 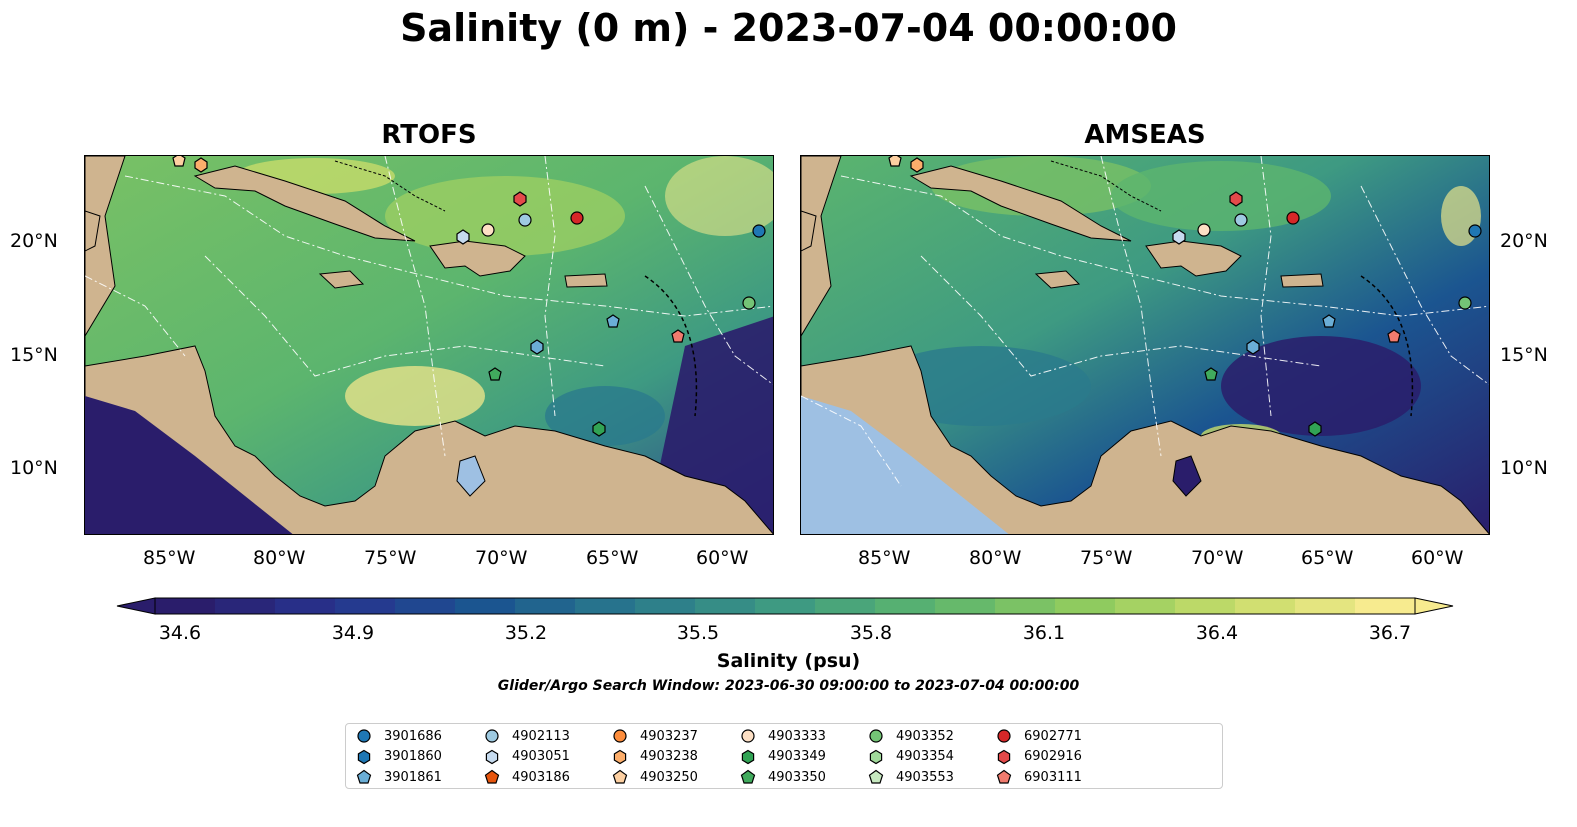 What do you see at coordinates (669, 756) in the screenshot?
I see `legend-label: 4903238` at bounding box center [669, 756].